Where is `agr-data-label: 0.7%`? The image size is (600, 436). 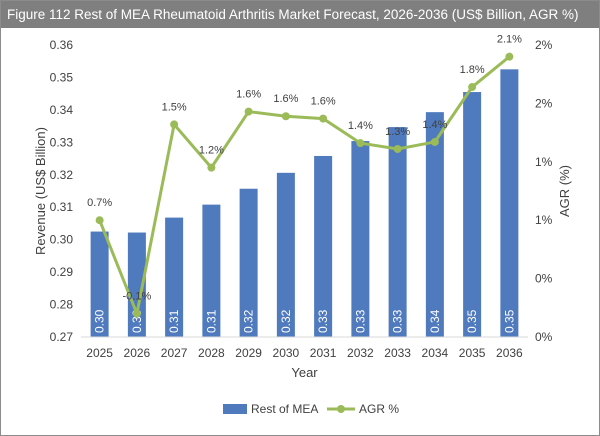 agr-data-label: 0.7% is located at coordinates (99, 203).